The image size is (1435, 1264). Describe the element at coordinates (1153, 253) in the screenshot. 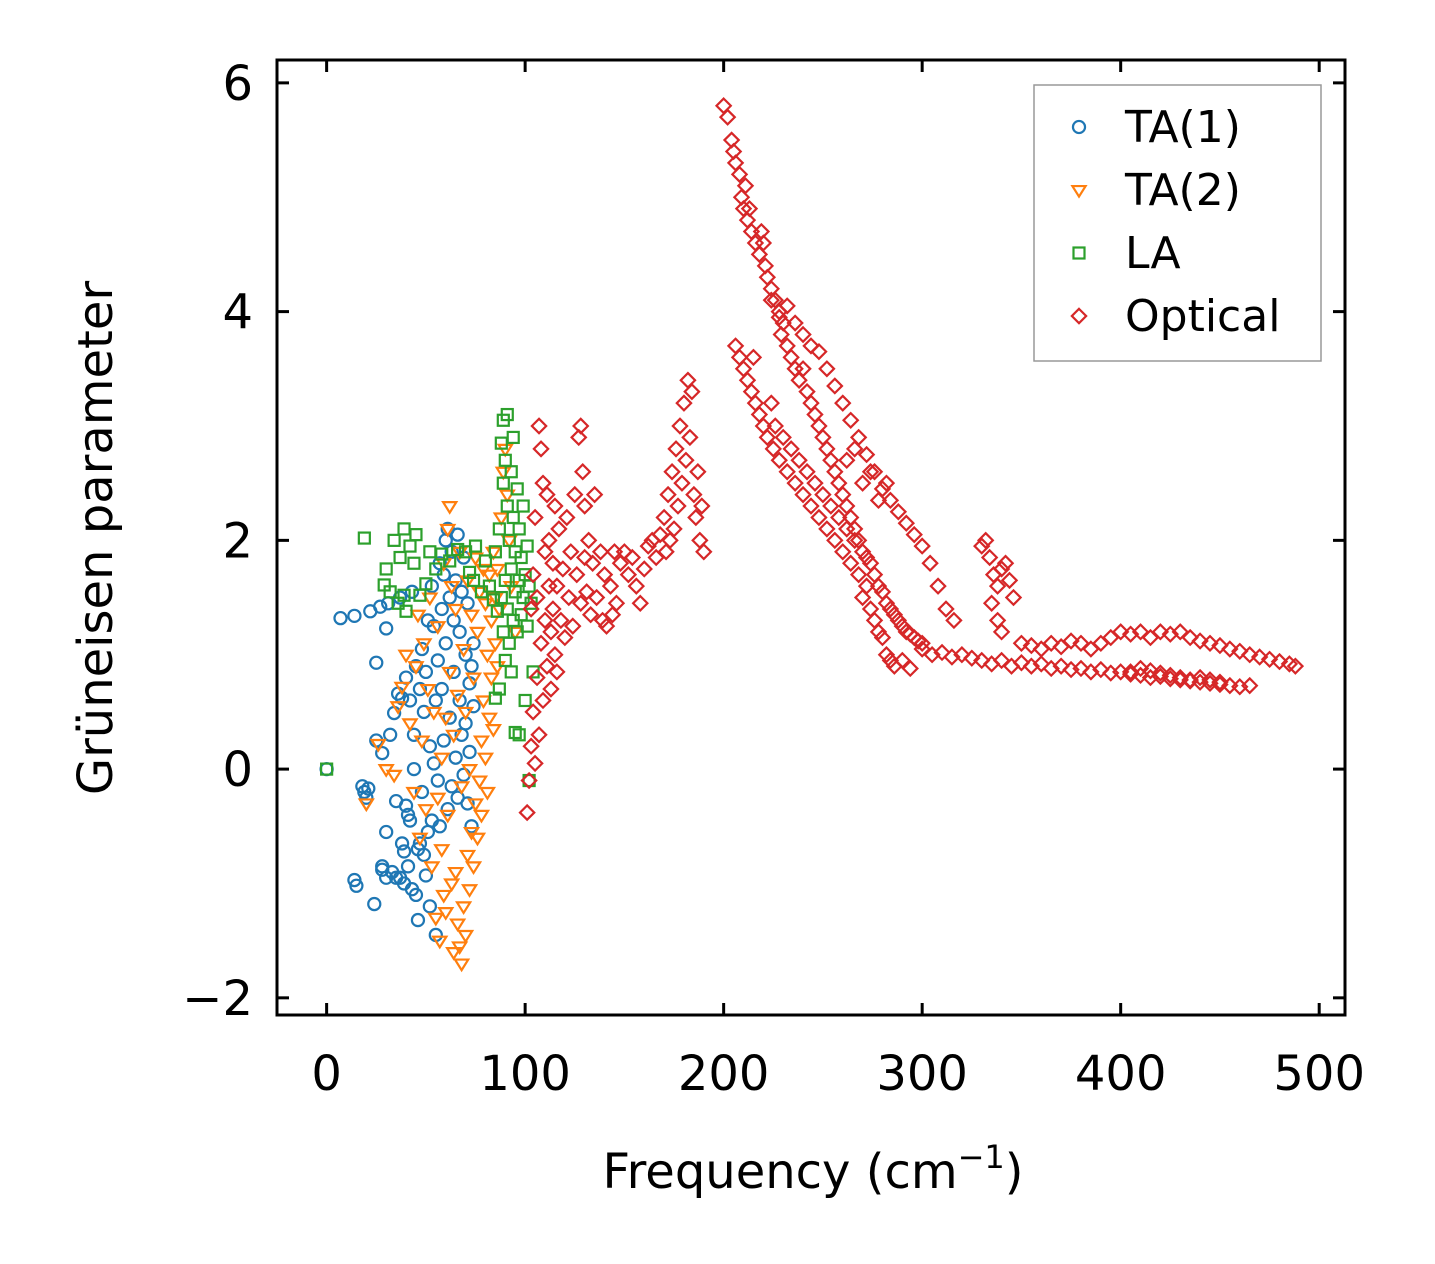

I see `legend-label: LA` at that location.